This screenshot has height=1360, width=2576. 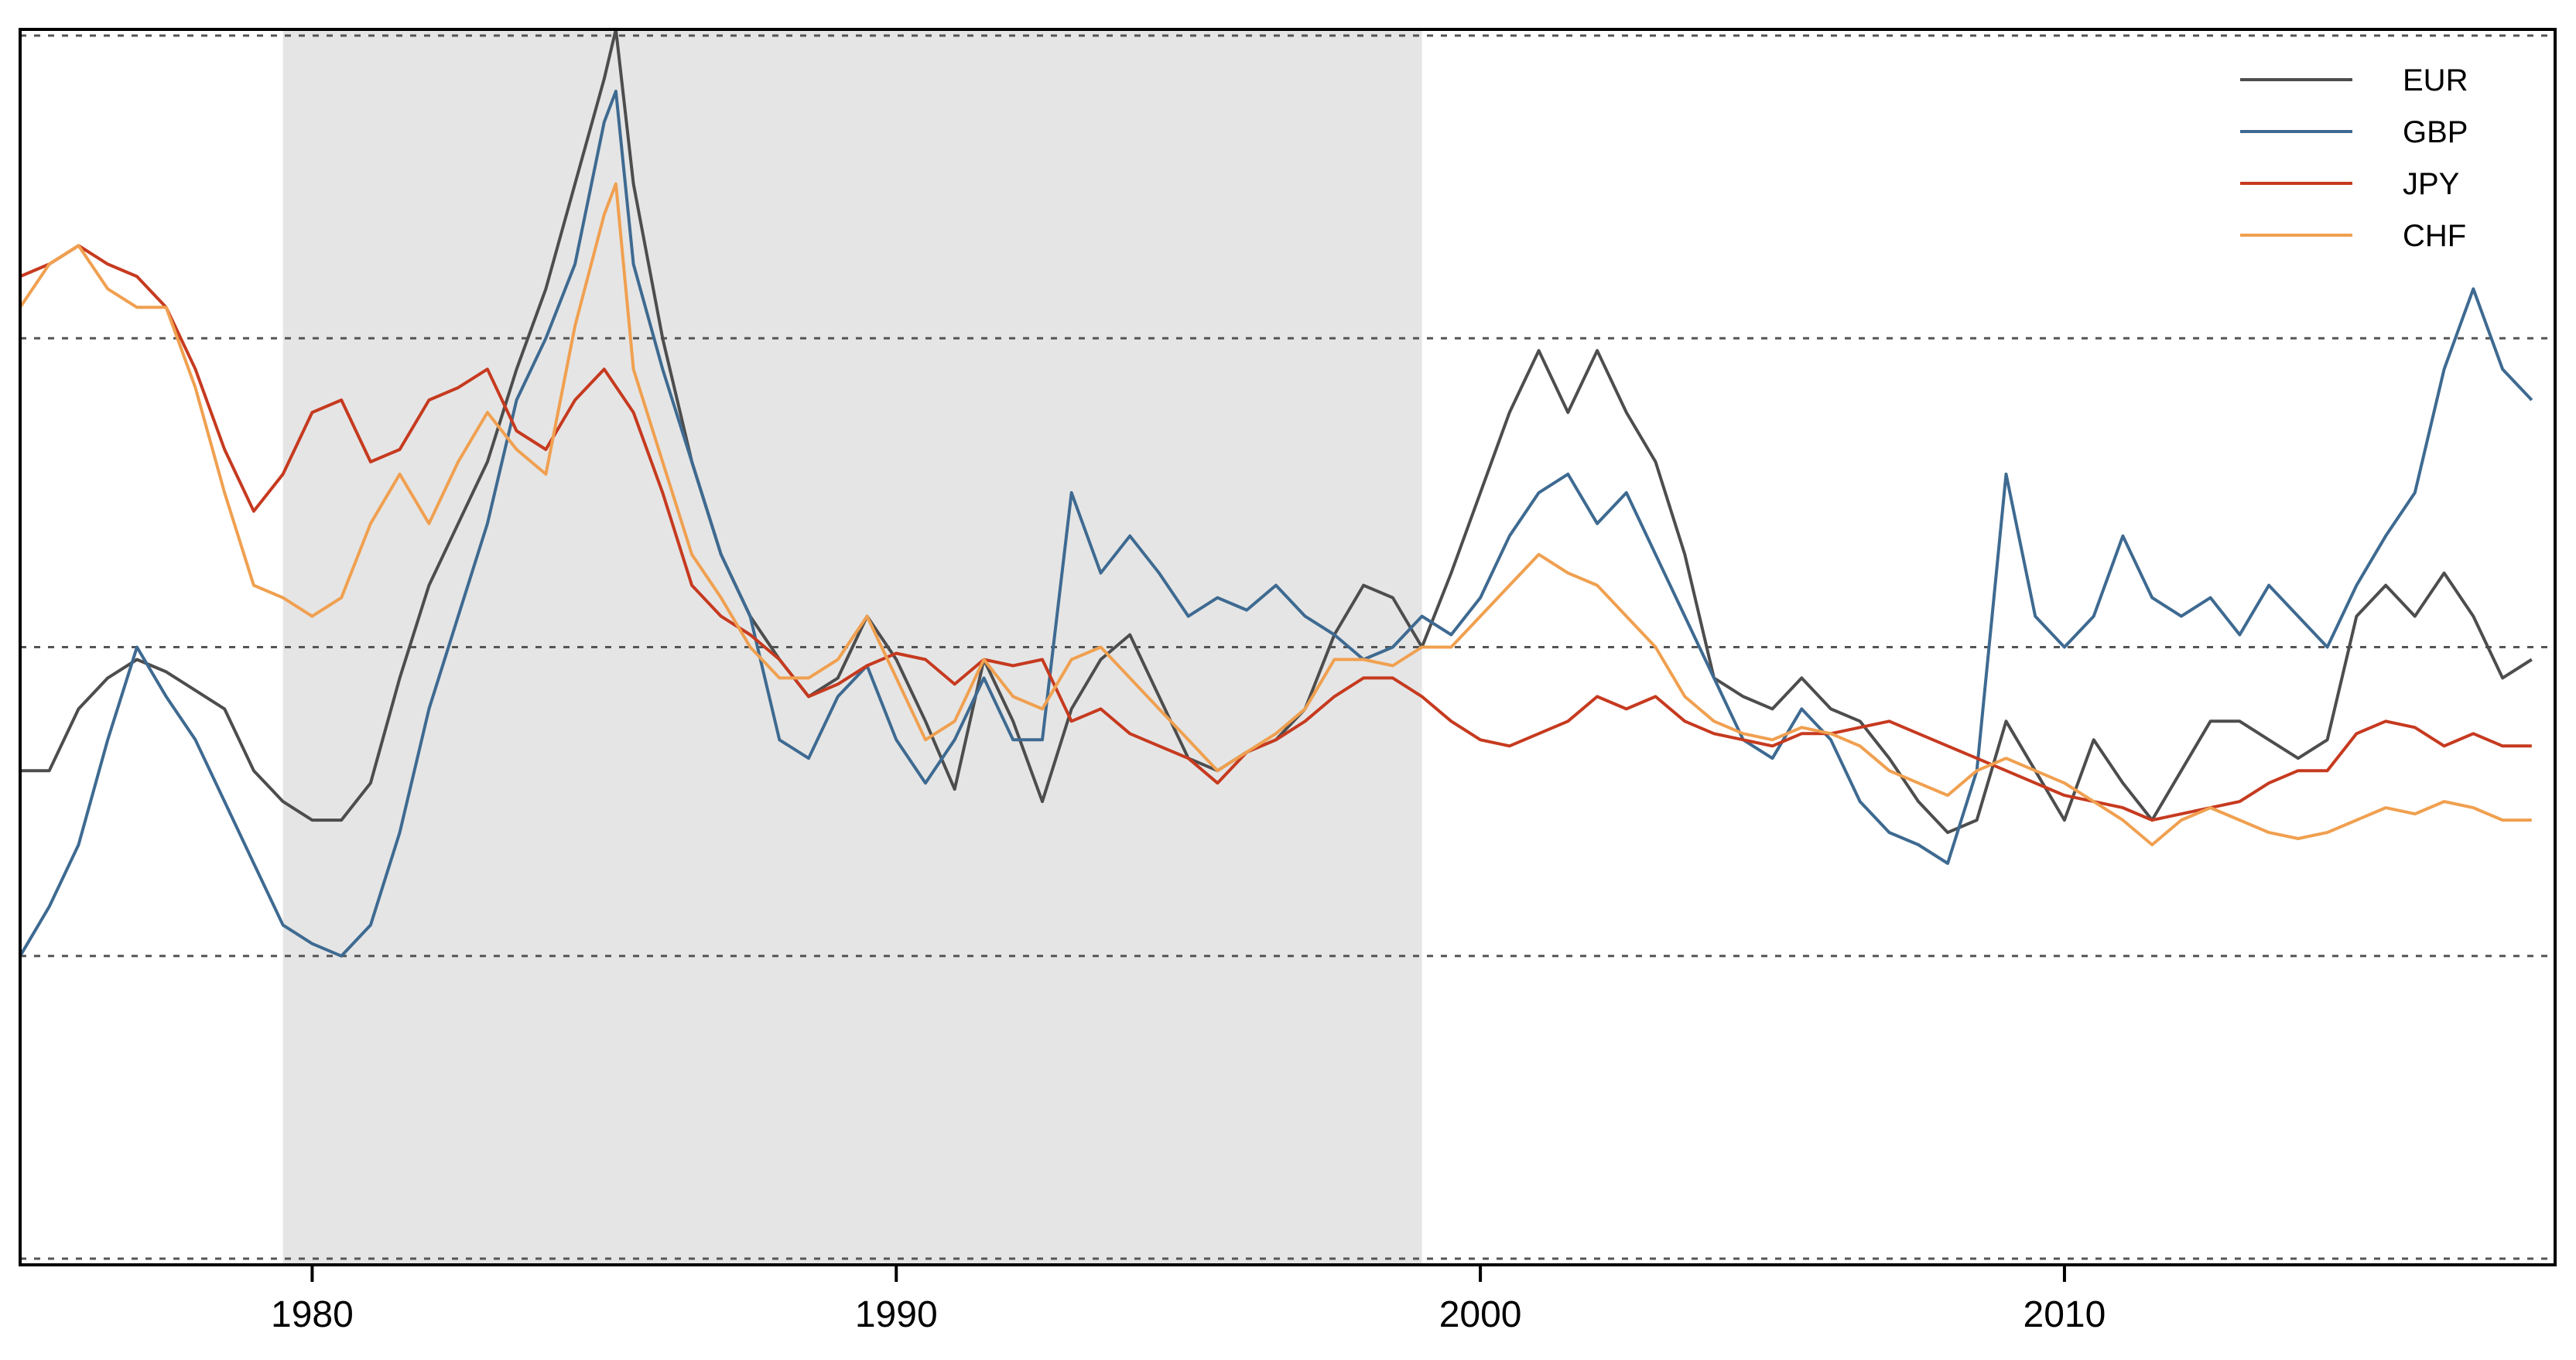 What do you see at coordinates (2354, 158) in the screenshot?
I see `legend: EUR GBP JPY CHF` at bounding box center [2354, 158].